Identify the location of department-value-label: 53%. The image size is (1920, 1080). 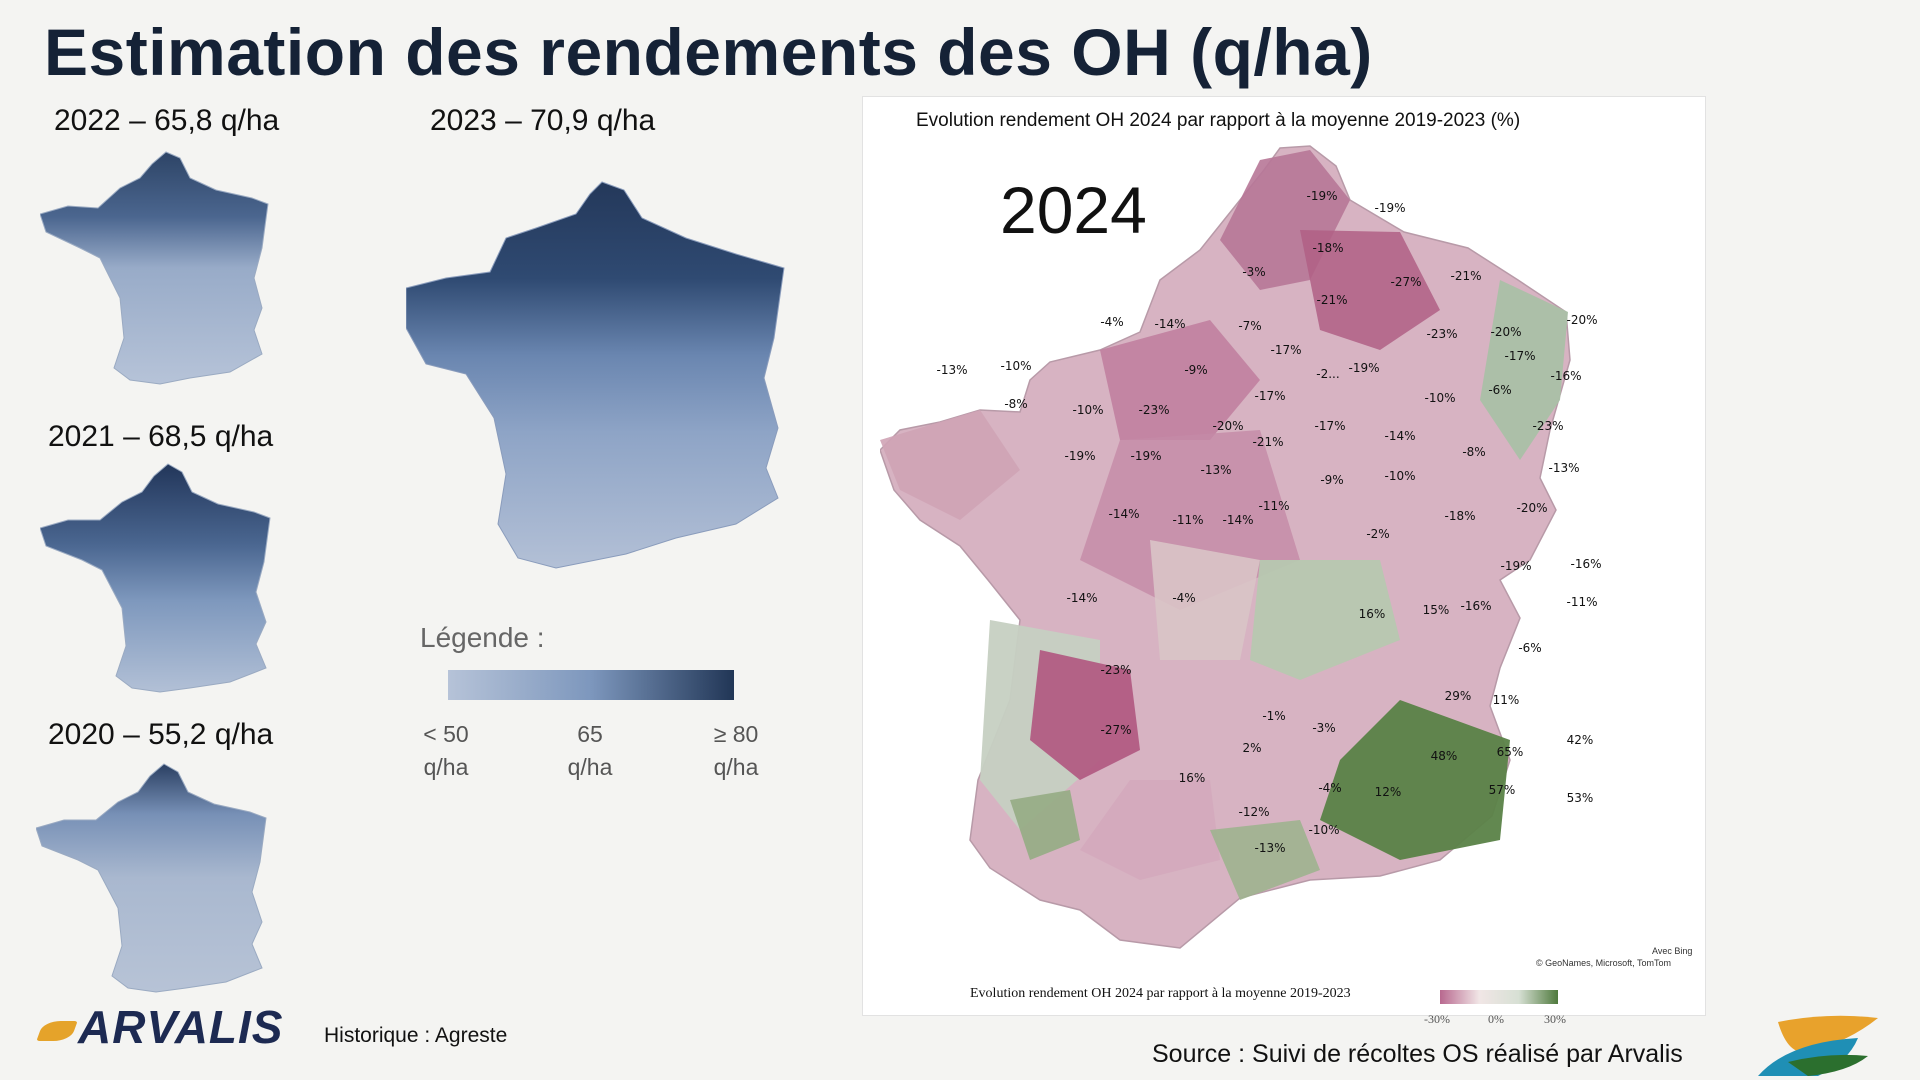
(1580, 798).